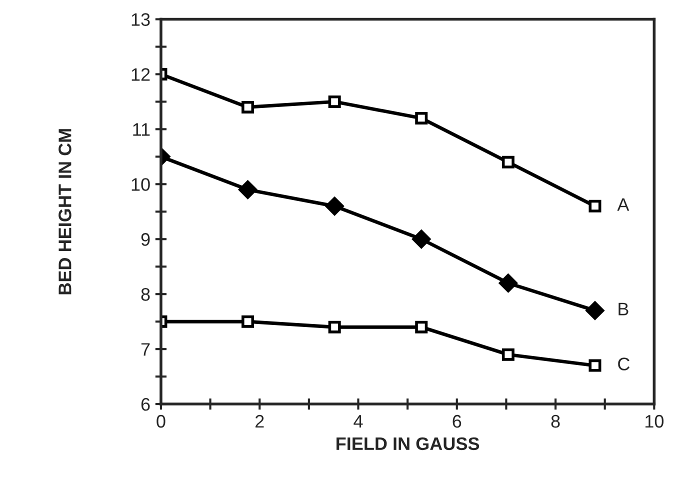 This screenshot has height=481, width=685. Describe the element at coordinates (623, 309) in the screenshot. I see `series-label: B` at that location.